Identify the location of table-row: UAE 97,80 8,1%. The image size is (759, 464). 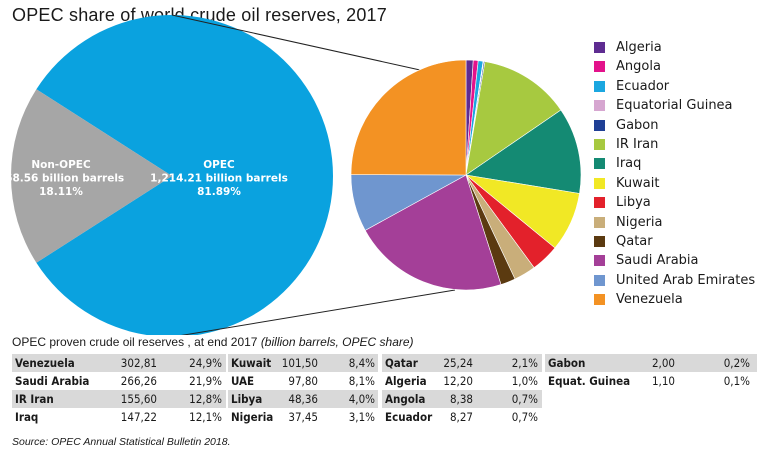
(303, 381).